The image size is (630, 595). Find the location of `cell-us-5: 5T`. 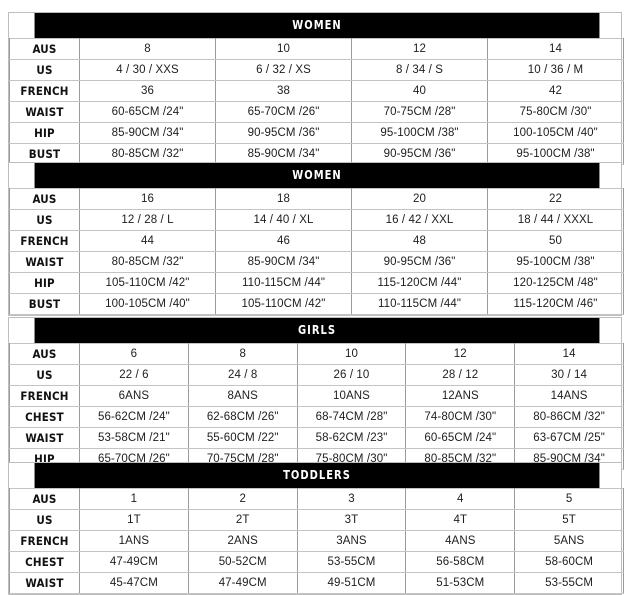

cell-us-5: 5T is located at coordinates (569, 520).